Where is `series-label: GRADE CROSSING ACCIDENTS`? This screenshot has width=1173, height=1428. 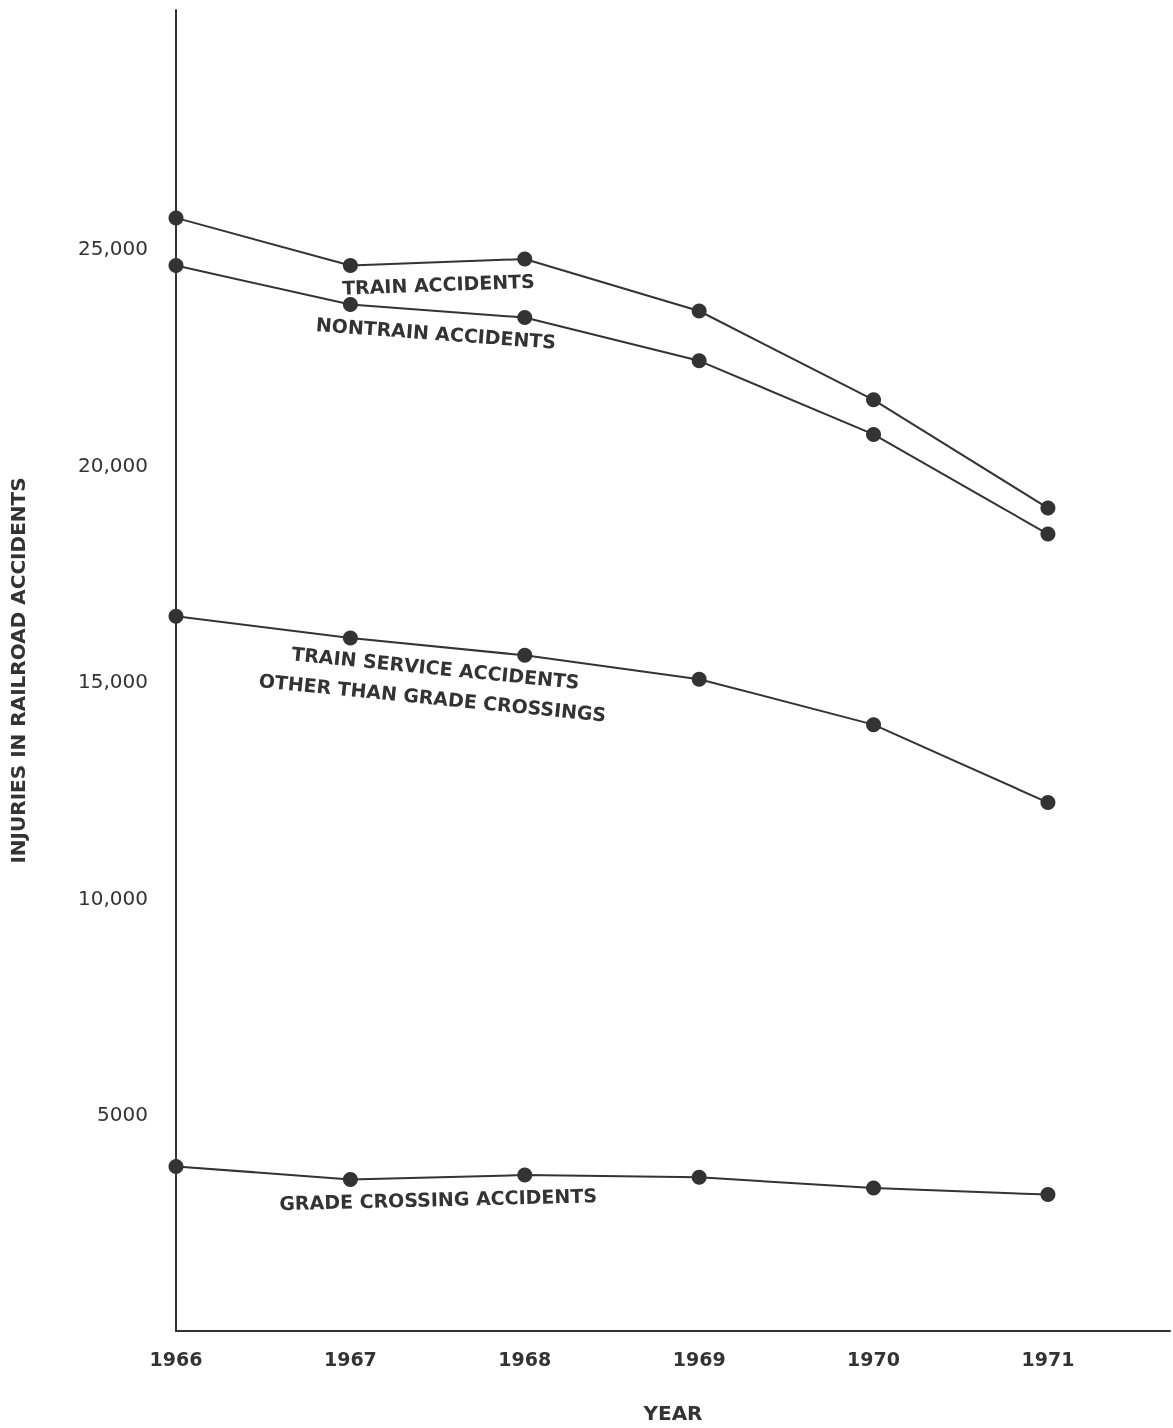 series-label: GRADE CROSSING ACCIDENTS is located at coordinates (438, 1199).